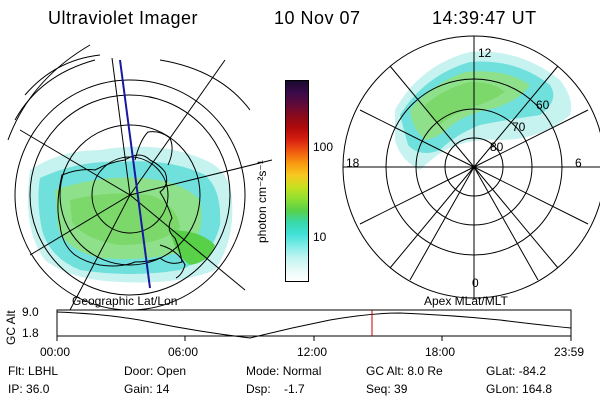 The width and height of the screenshot is (600, 400). Describe the element at coordinates (123, 18) in the screenshot. I see `instrument-title: Ultraviolet Imager` at that location.